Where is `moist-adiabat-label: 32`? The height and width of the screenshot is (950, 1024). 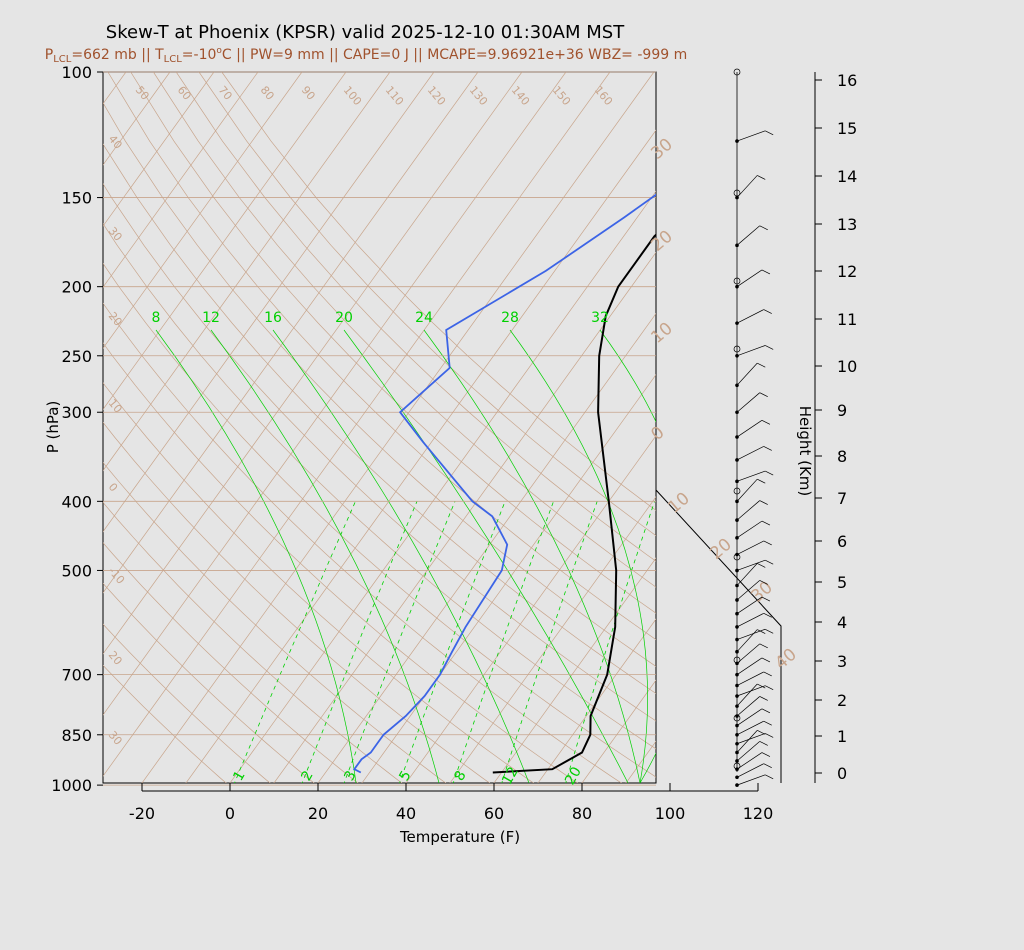
moist-adiabat-label: 32 is located at coordinates (600, 318).